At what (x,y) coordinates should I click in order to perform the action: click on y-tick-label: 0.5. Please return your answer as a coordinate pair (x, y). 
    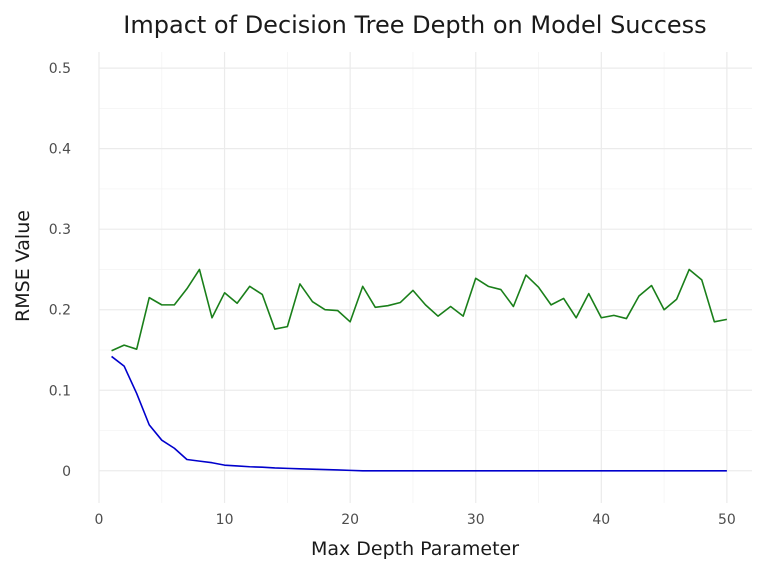
    Looking at the image, I should click on (60, 69).